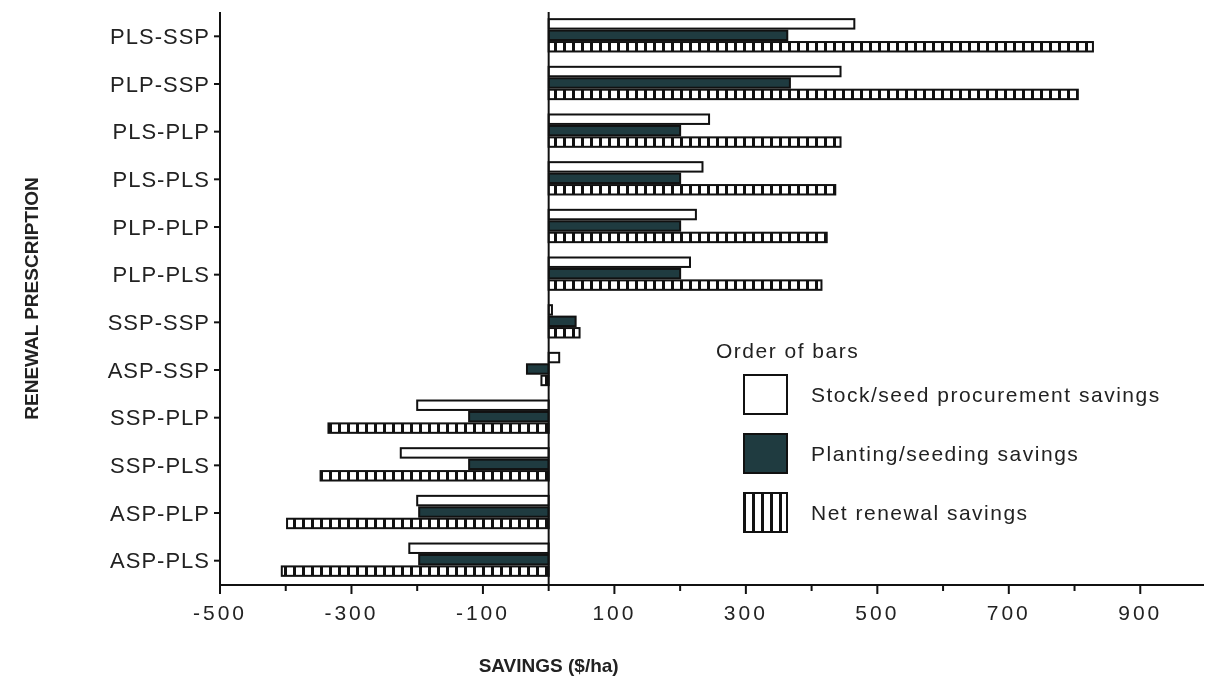  I want to click on y-tick-label: PLS-PLP, so click(161, 132).